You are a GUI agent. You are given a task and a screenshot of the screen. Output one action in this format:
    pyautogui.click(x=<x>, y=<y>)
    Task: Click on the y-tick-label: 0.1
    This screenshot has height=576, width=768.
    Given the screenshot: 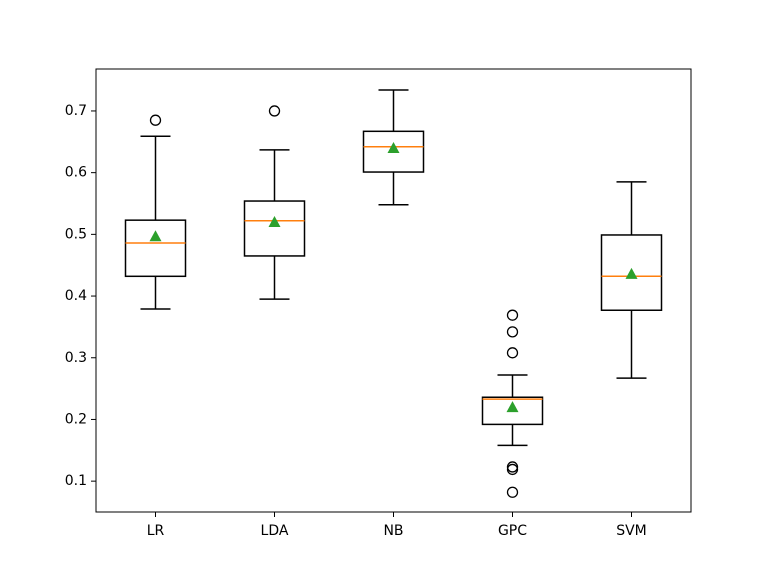 What is the action you would take?
    pyautogui.click(x=76, y=481)
    